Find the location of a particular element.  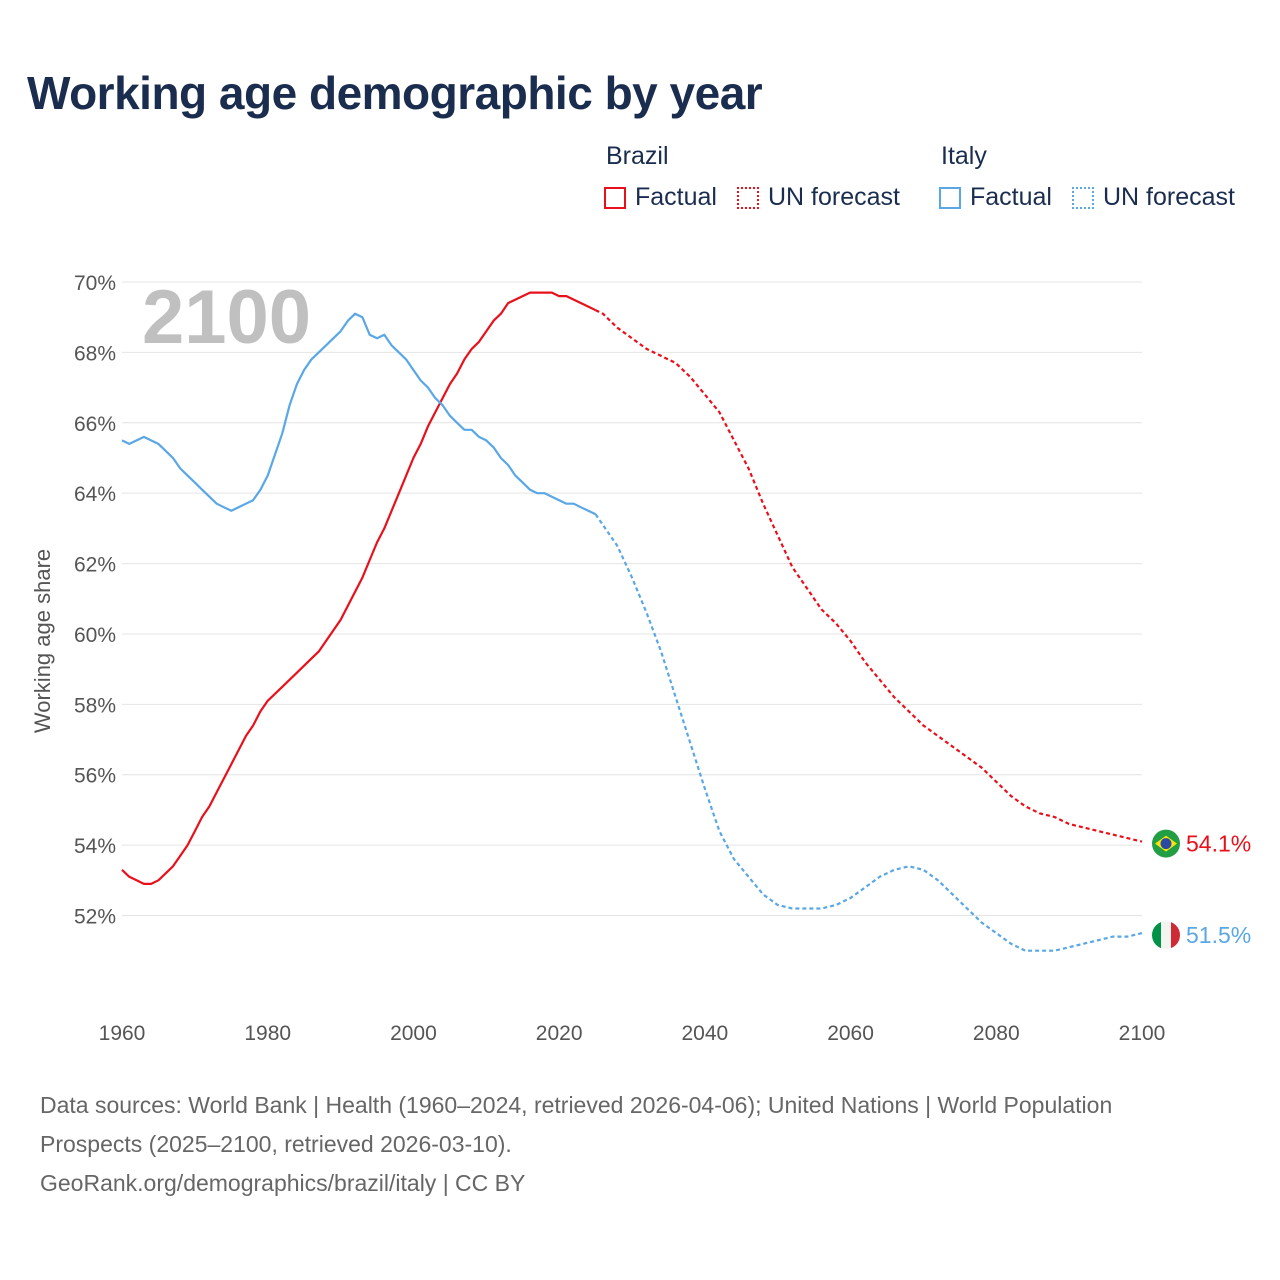

y-tick-label: 60% is located at coordinates (95, 635).